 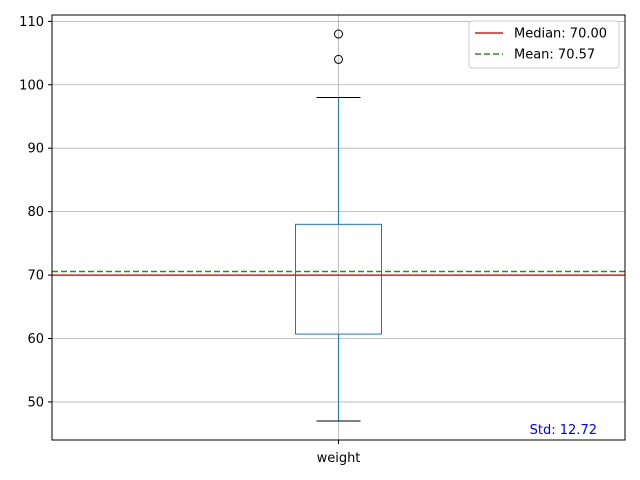 What do you see at coordinates (35, 276) in the screenshot?
I see `y-tick-label: 70` at bounding box center [35, 276].